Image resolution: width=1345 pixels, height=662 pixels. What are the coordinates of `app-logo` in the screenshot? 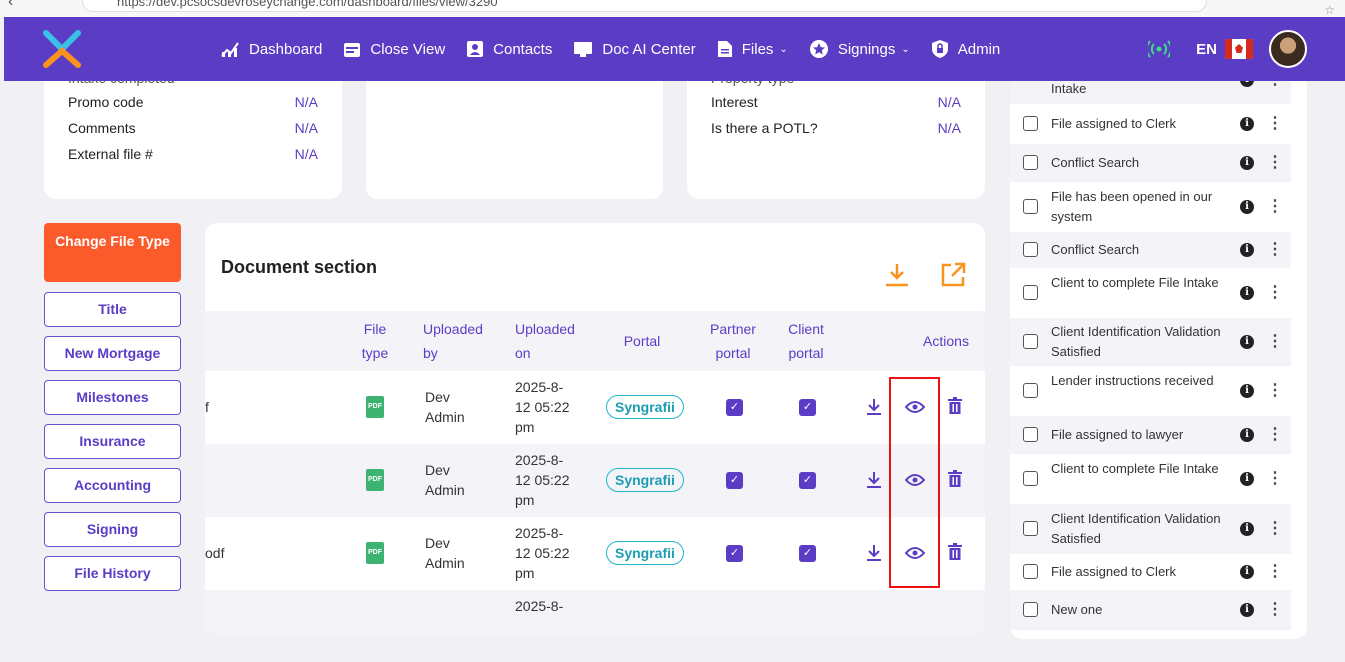 It's located at (62, 49).